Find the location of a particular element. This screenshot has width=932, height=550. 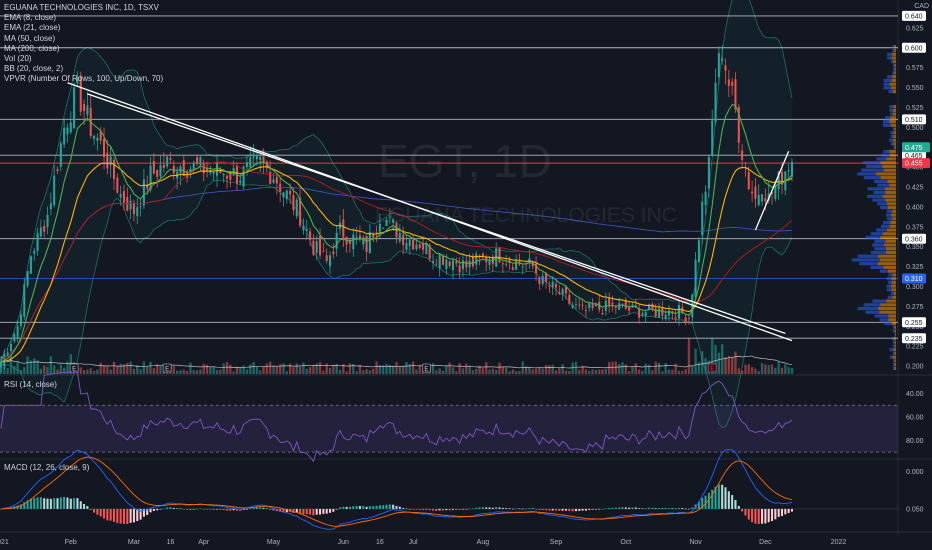

legend-volume: Vol (20) is located at coordinates (18, 59).